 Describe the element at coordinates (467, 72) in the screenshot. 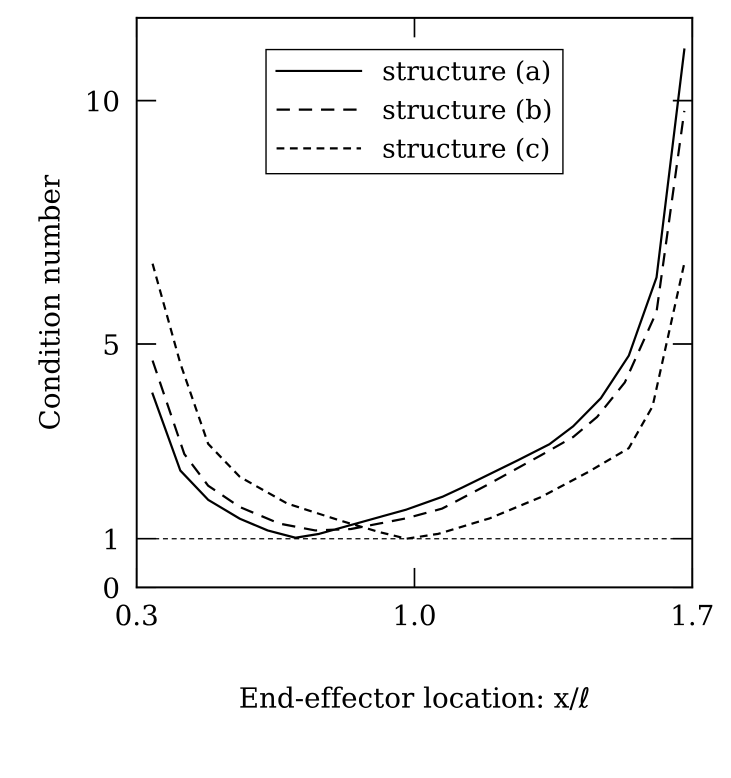

I see `legend-label: structure (a)` at that location.